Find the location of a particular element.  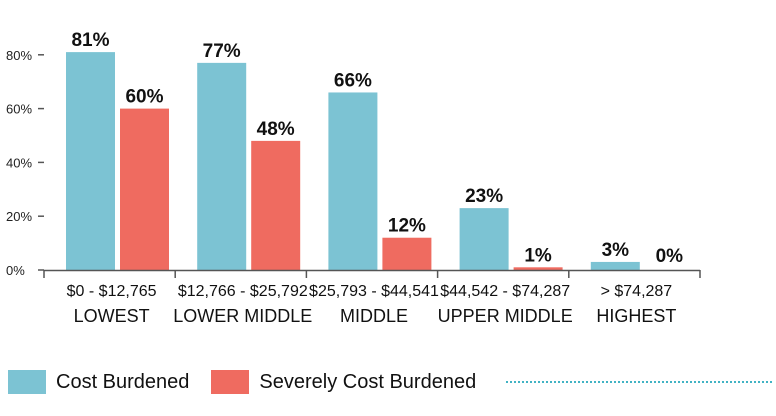

legend-swatch-cost-burdened is located at coordinates (27, 382).